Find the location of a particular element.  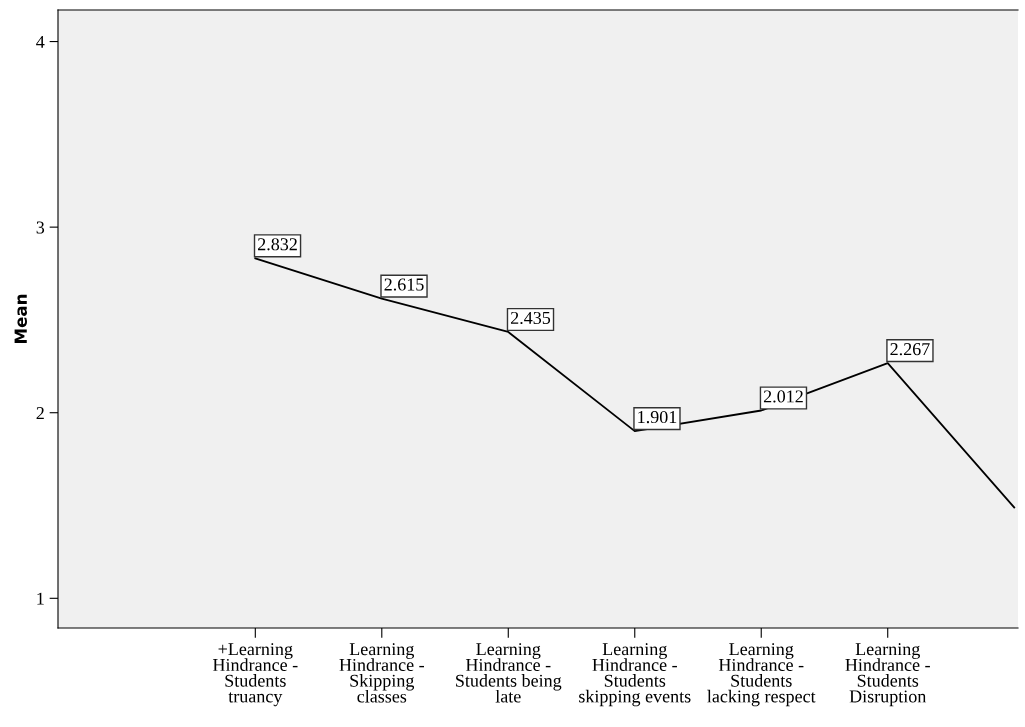

y-tick-label: 3 is located at coordinates (40, 227).